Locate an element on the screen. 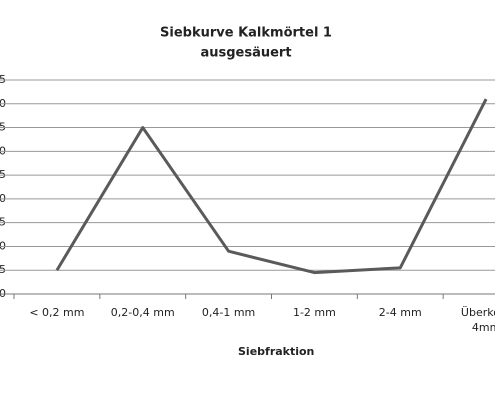 This screenshot has width=495, height=400. x-tick-label: 0,2-0,4 mm is located at coordinates (142, 312).